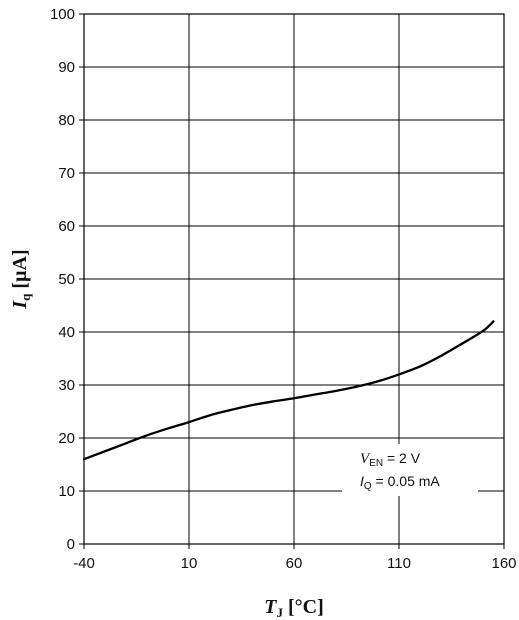  I want to click on annotation-box, so click(410, 470).